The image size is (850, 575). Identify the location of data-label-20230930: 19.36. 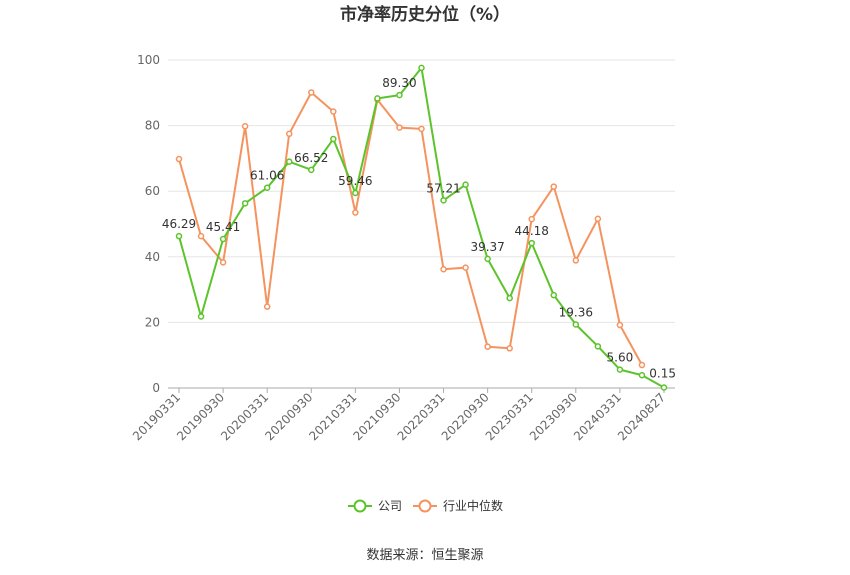
(576, 312).